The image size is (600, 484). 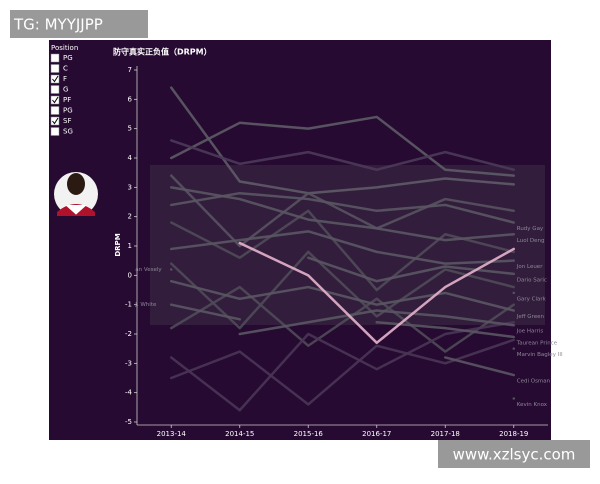 What do you see at coordinates (61, 94) in the screenshot?
I see `filter-list: PG CFG PF PG SF SG` at bounding box center [61, 94].